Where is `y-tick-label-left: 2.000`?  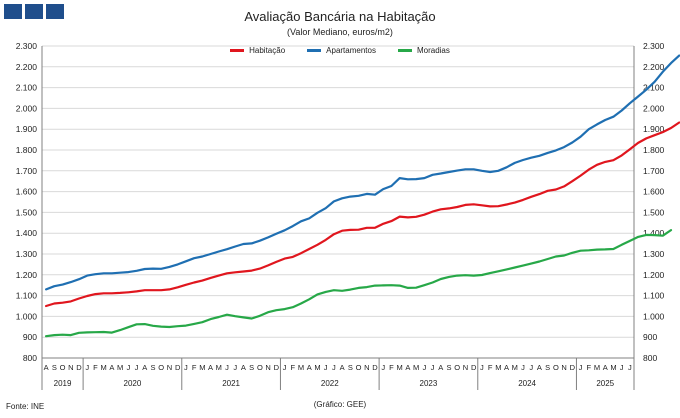 y-tick-label-left: 2.000 is located at coordinates (27, 108).